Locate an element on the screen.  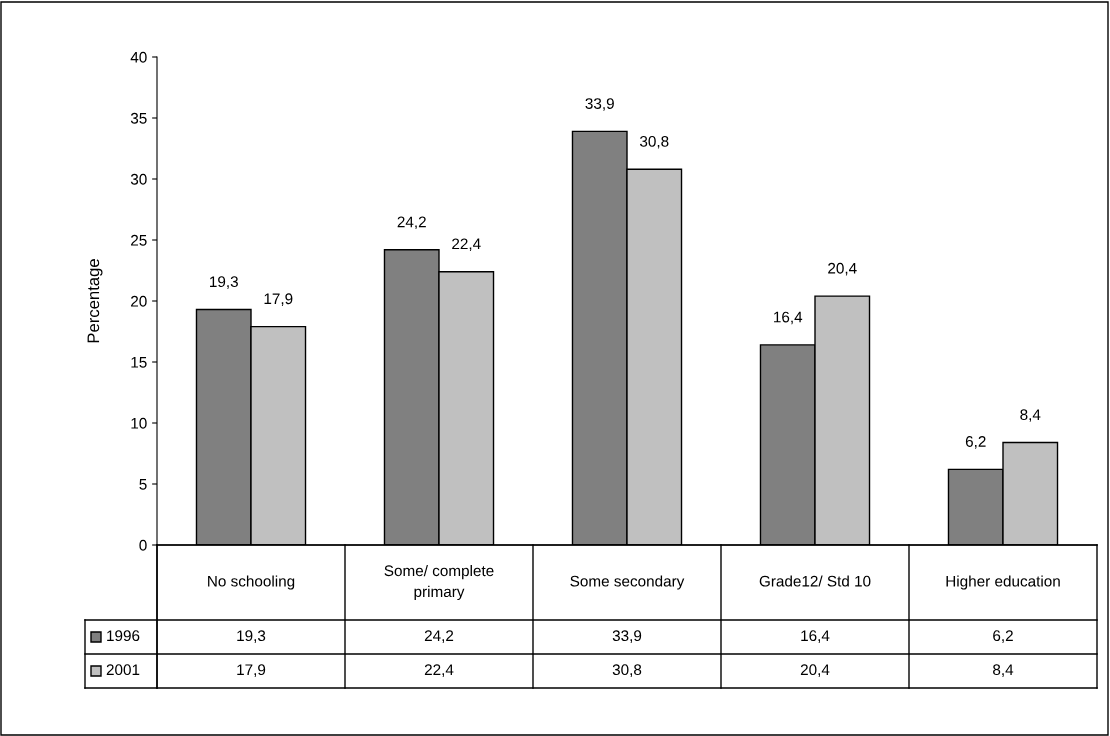
text: 20,4 is located at coordinates (842, 269).